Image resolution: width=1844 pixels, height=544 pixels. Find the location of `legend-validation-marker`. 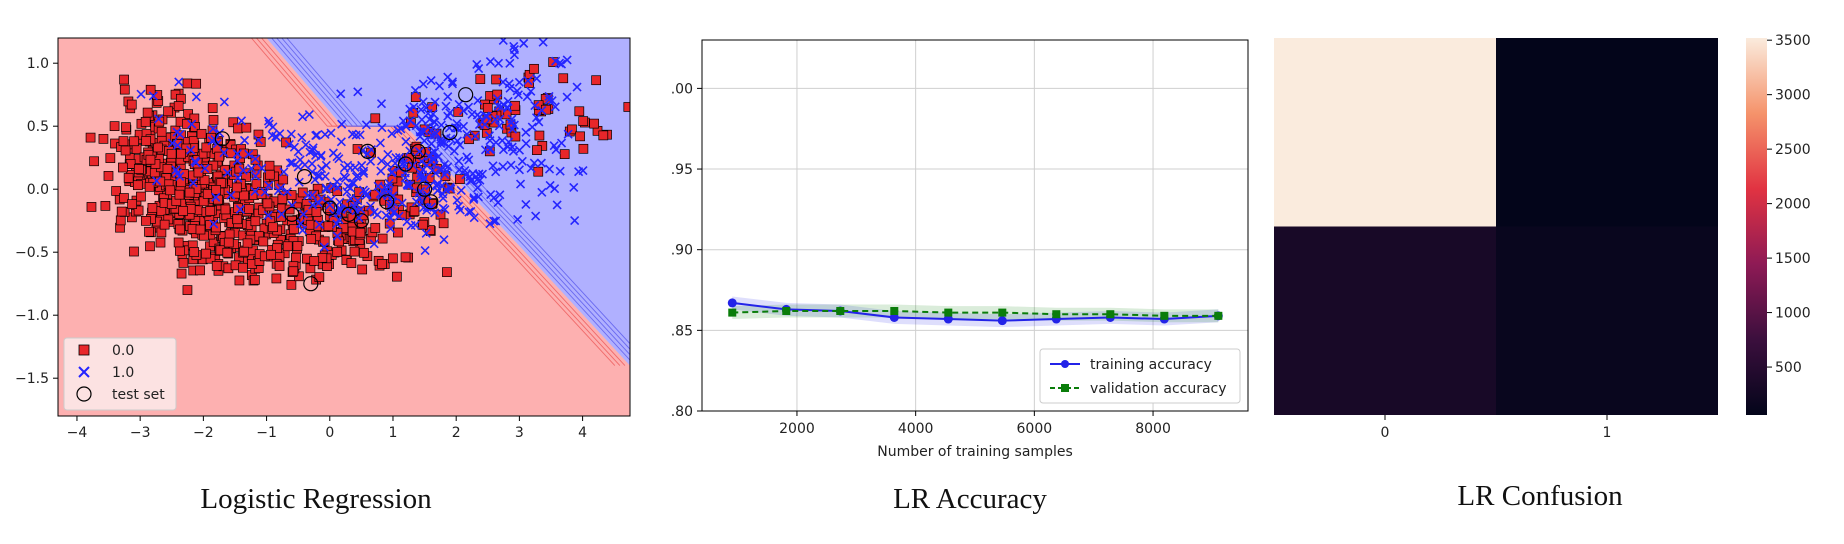

legend-validation-marker is located at coordinates (1065, 388).